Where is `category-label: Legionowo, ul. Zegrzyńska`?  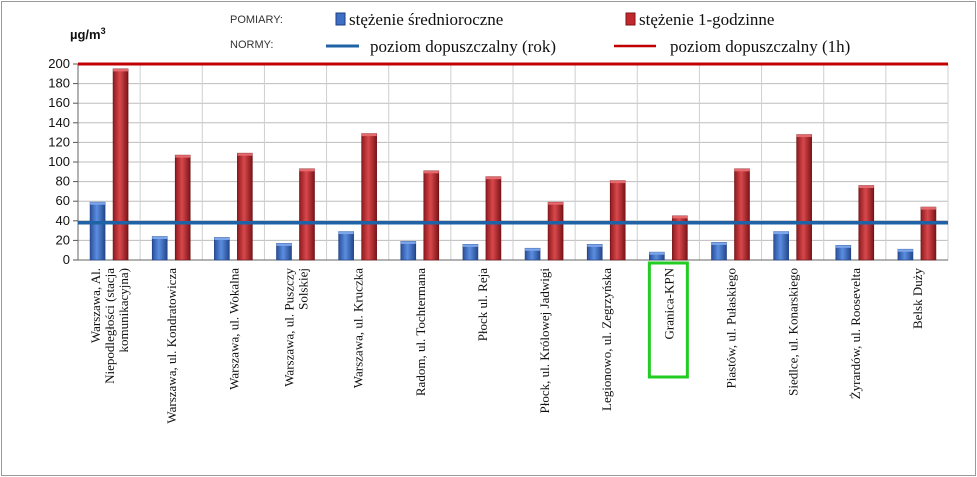
category-label: Legionowo, ul. Zegrzyńska is located at coordinates (606, 339).